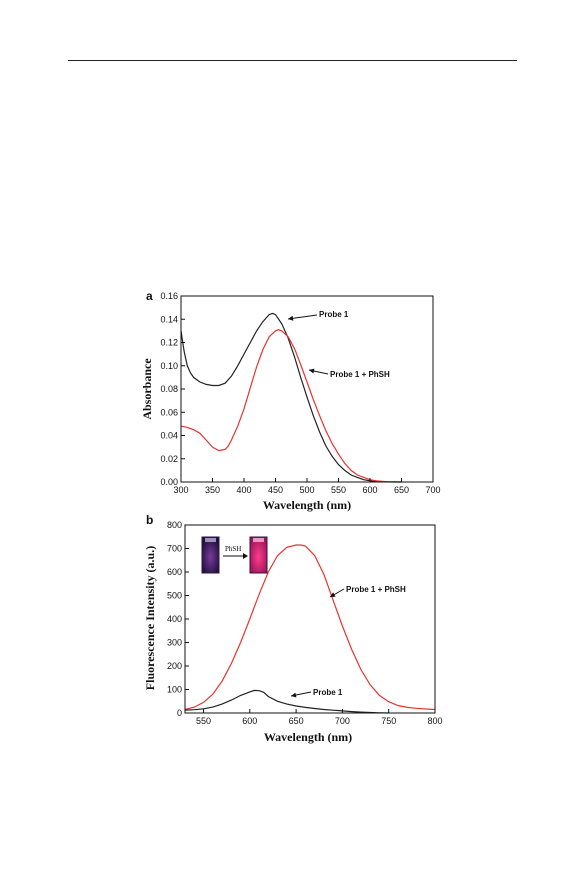 This screenshot has width=585, height=888. I want to click on panel-b-series-1-line, so click(286, 701).